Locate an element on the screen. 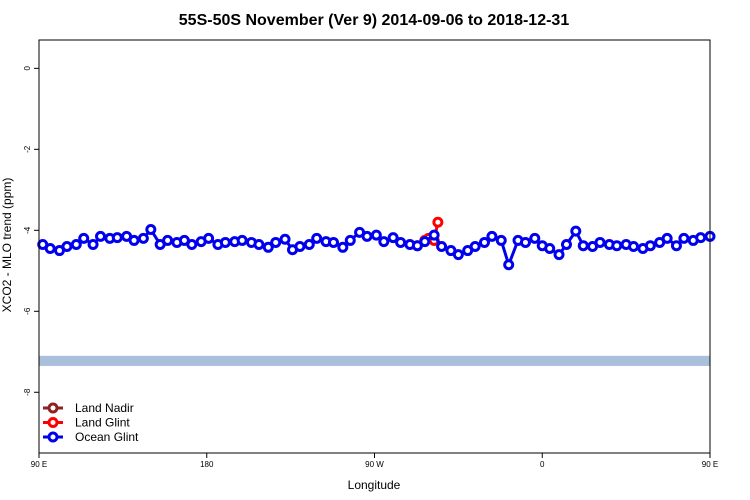 The image size is (750, 500). y-tick-label: -4 is located at coordinates (27, 230).